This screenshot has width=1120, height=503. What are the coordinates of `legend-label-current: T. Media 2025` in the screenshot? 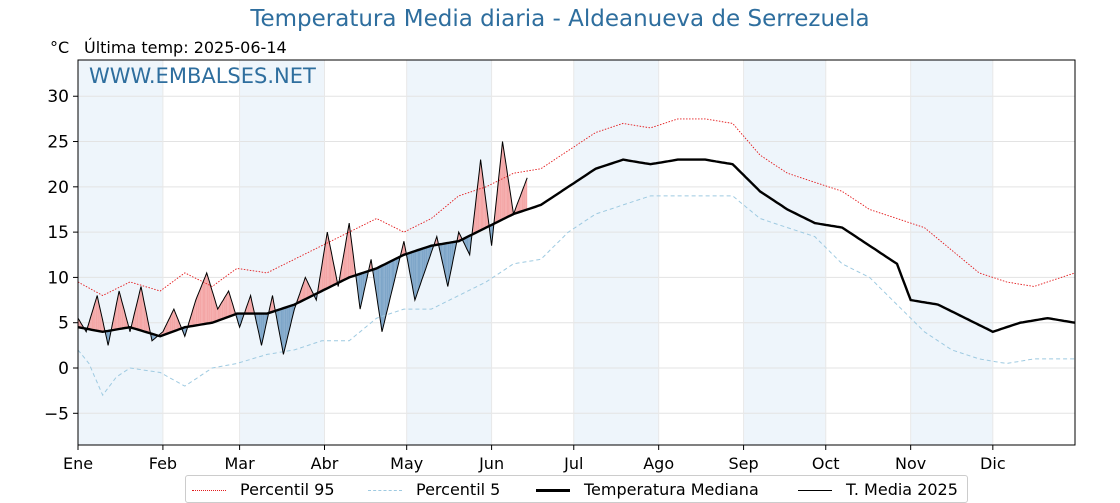 It's located at (902, 489).